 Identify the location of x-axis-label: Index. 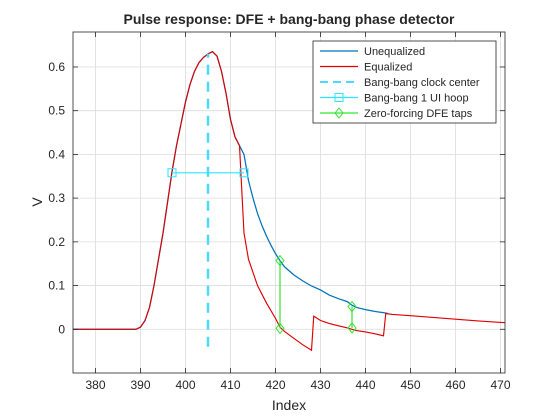
(289, 405).